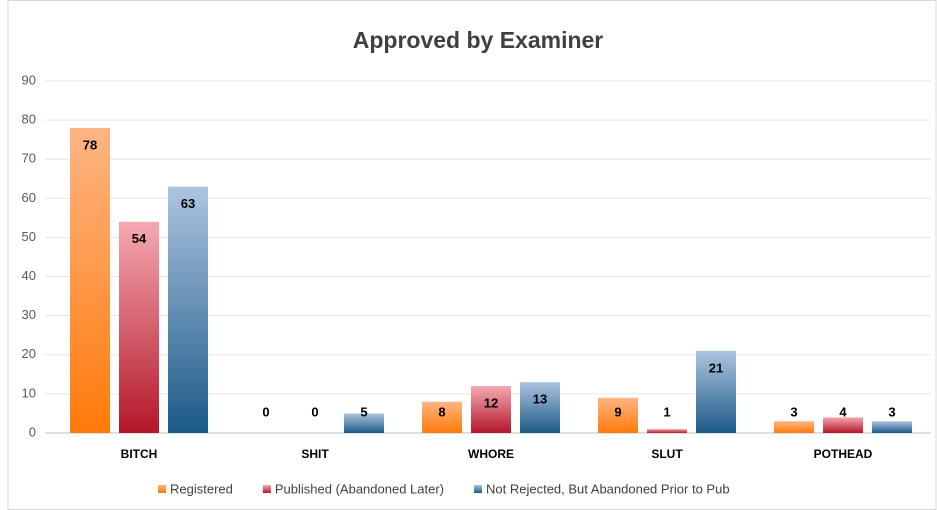 This screenshot has width=937, height=510. I want to click on legend-label: Registered, so click(201, 488).